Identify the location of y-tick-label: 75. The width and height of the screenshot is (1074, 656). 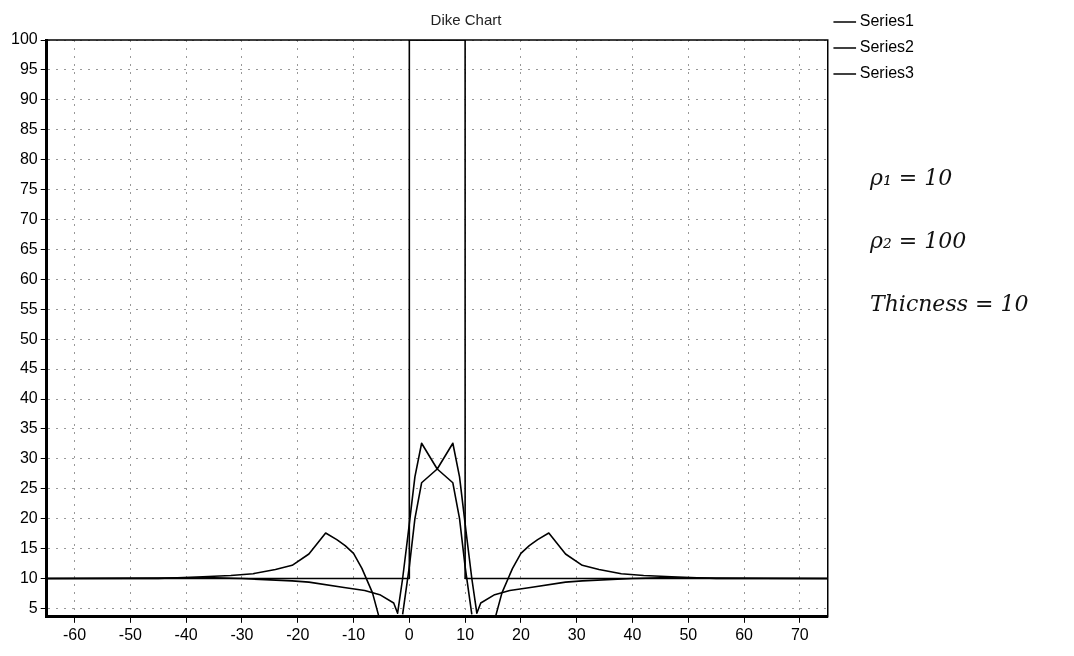
(28, 188).